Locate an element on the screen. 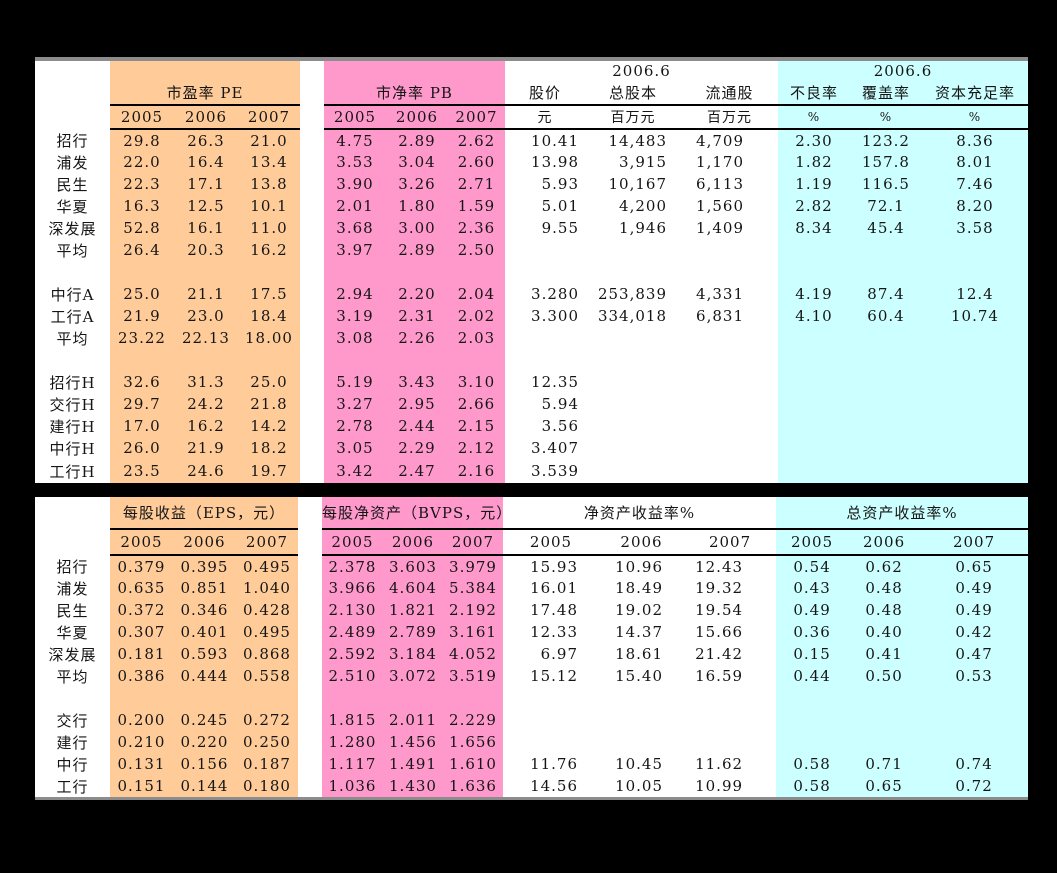  cell-pb-2007: 1.59 is located at coordinates (476, 206).